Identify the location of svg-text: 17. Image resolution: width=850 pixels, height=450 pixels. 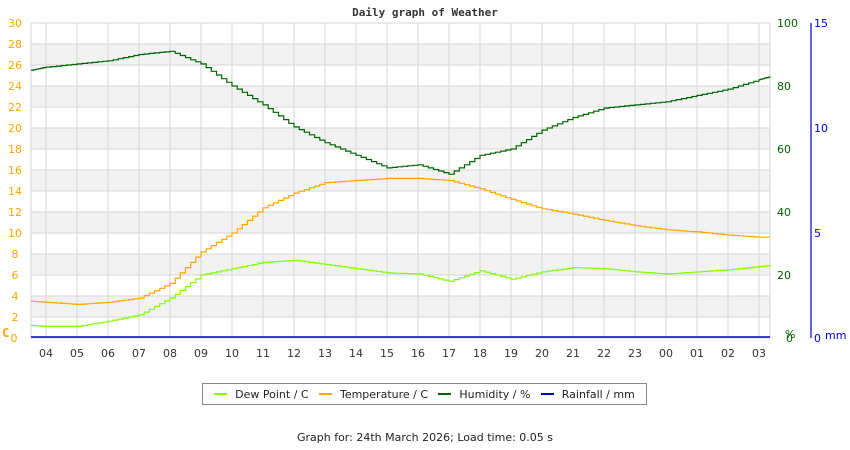
(449, 353).